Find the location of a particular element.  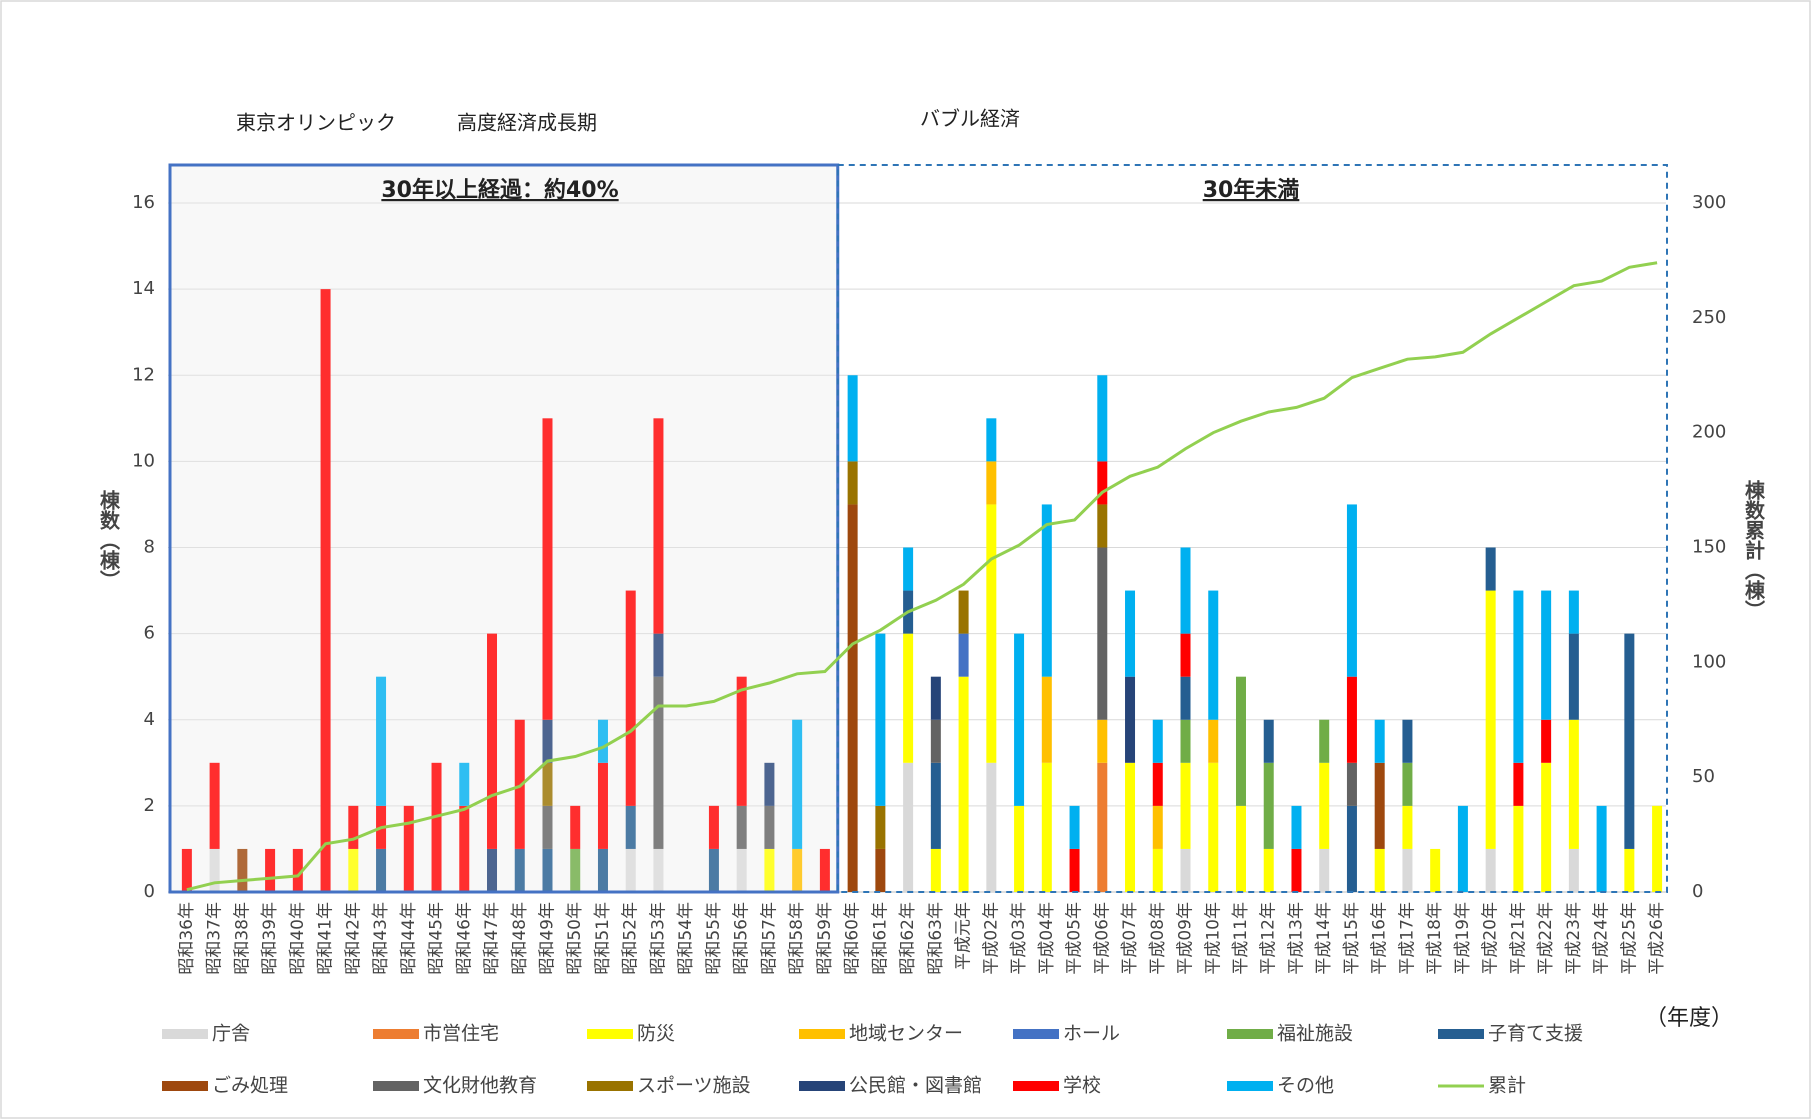

legend-label: ごみ処理 is located at coordinates (250, 1086).